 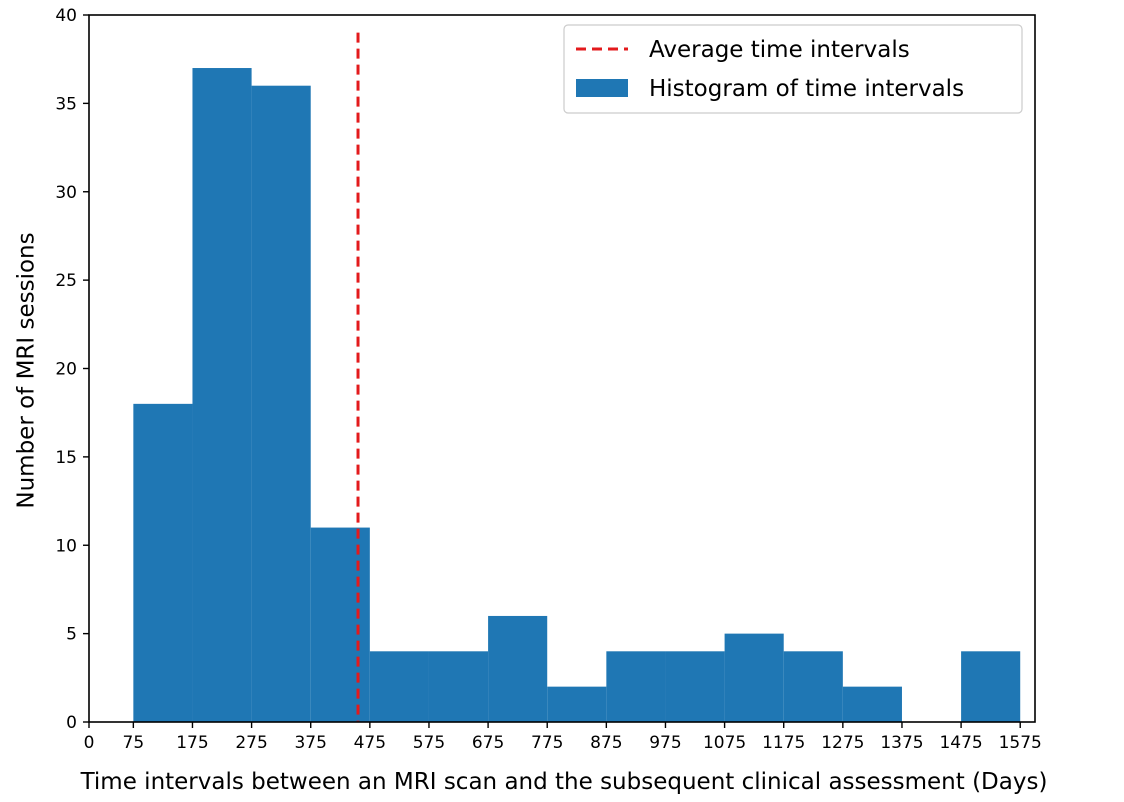 What do you see at coordinates (66, 104) in the screenshot?
I see `y-tick-label: 35` at bounding box center [66, 104].